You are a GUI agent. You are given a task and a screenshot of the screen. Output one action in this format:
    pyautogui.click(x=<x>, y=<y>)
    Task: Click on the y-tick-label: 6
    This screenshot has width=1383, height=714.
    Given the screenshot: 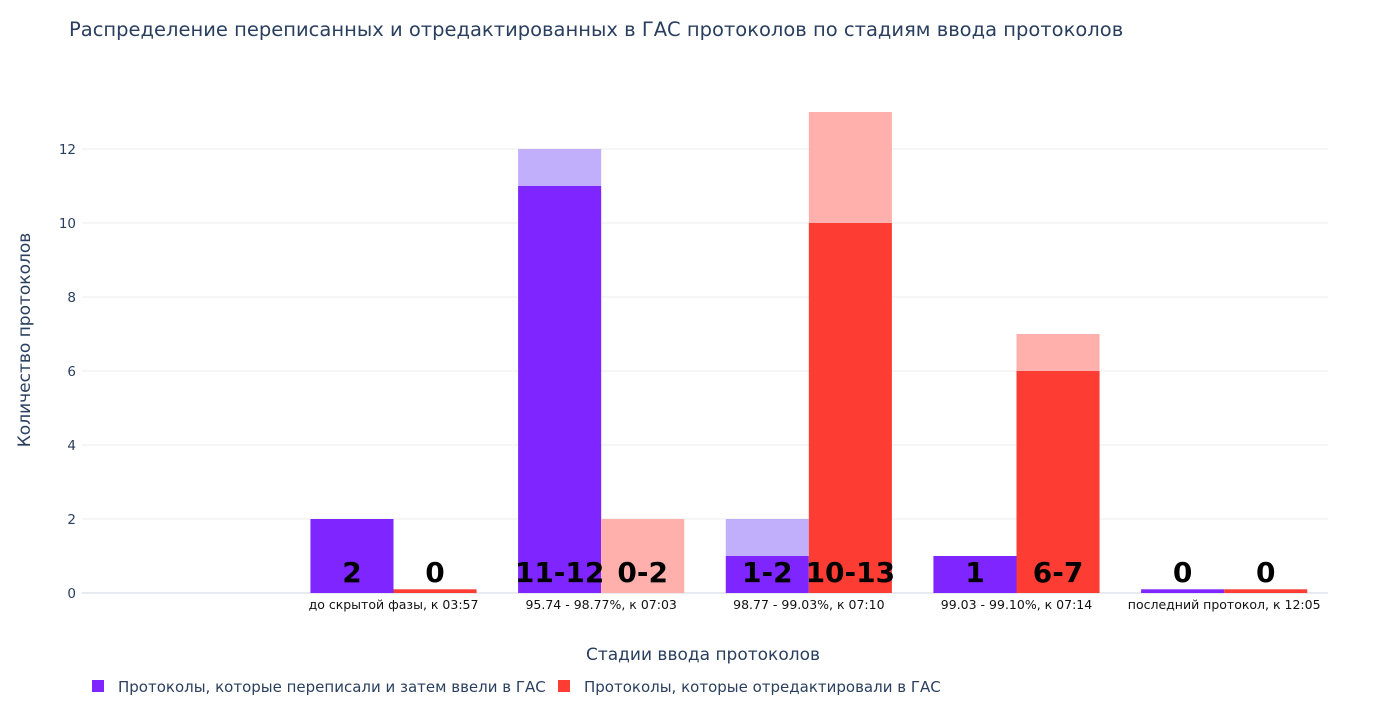 What is the action you would take?
    pyautogui.click(x=71, y=372)
    